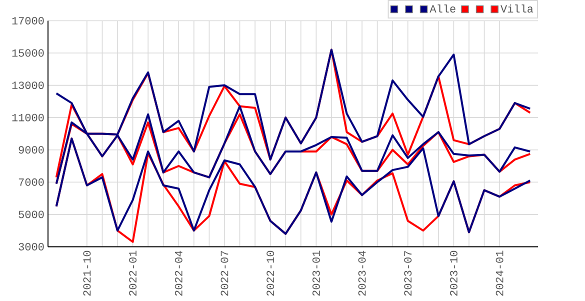 The width and height of the screenshot is (585, 301). I want to click on y-tick-label: 13000, so click(28, 86).